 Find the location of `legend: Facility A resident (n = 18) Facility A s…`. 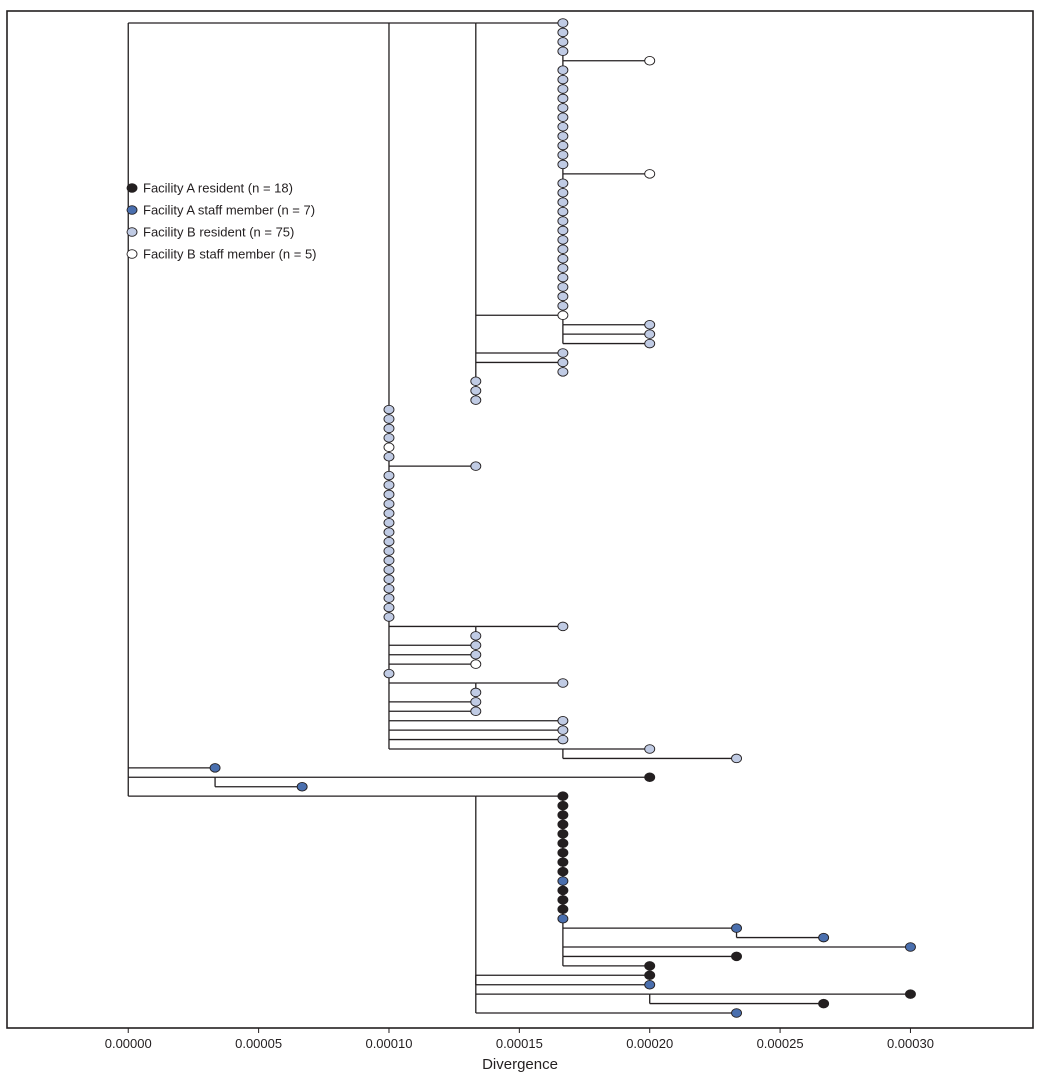

legend: Facility A resident (n = 18) Facility A s… is located at coordinates (221, 221).